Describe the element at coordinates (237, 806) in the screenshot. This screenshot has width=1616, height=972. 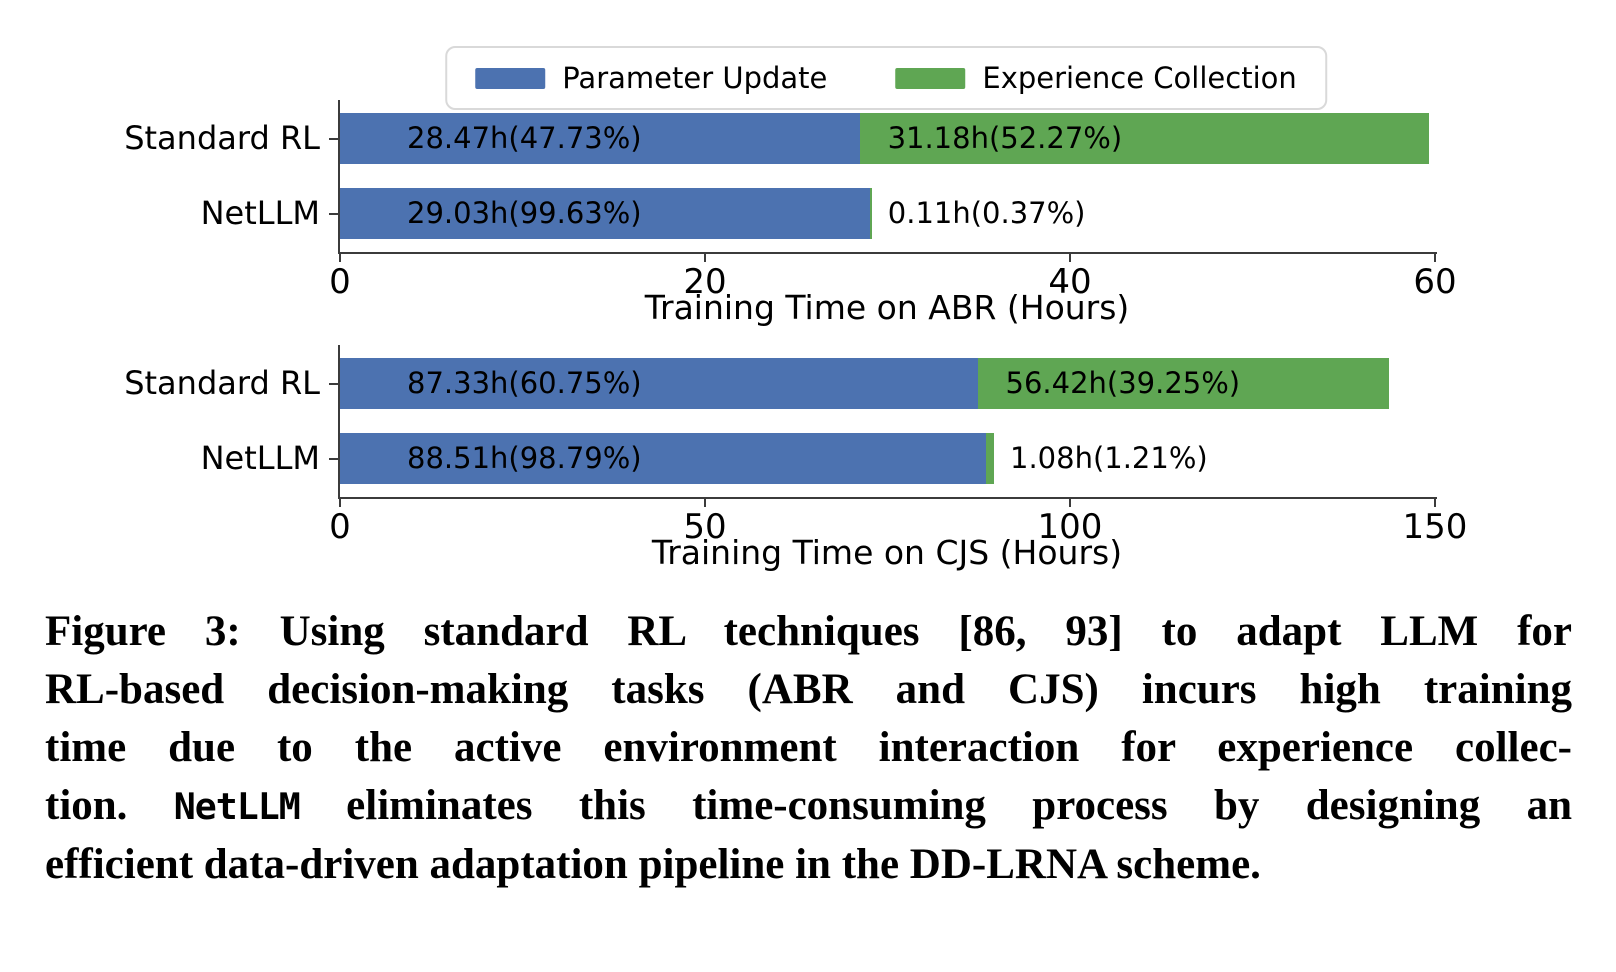
I see `caption-netllm-mono: NetLLM` at that location.